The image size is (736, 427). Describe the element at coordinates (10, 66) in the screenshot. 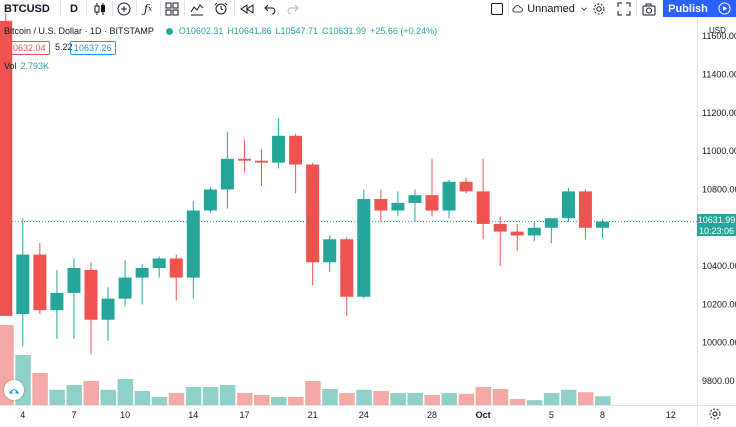

I see `volume-label: Vol` at that location.